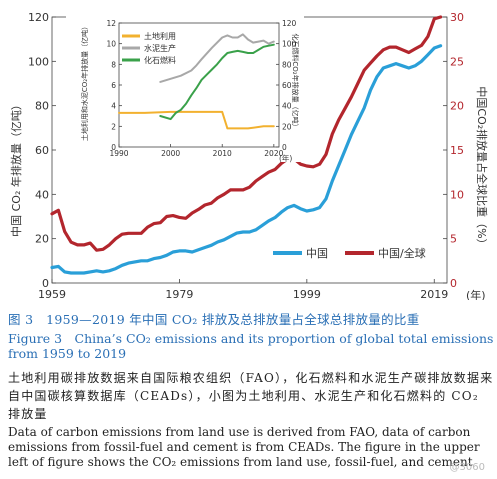  I want to click on inset-x-tick-label: 2010, so click(222, 153).